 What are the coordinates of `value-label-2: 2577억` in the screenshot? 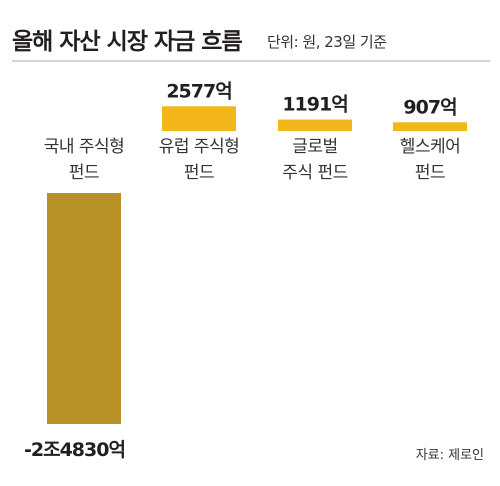 It's located at (198, 91).